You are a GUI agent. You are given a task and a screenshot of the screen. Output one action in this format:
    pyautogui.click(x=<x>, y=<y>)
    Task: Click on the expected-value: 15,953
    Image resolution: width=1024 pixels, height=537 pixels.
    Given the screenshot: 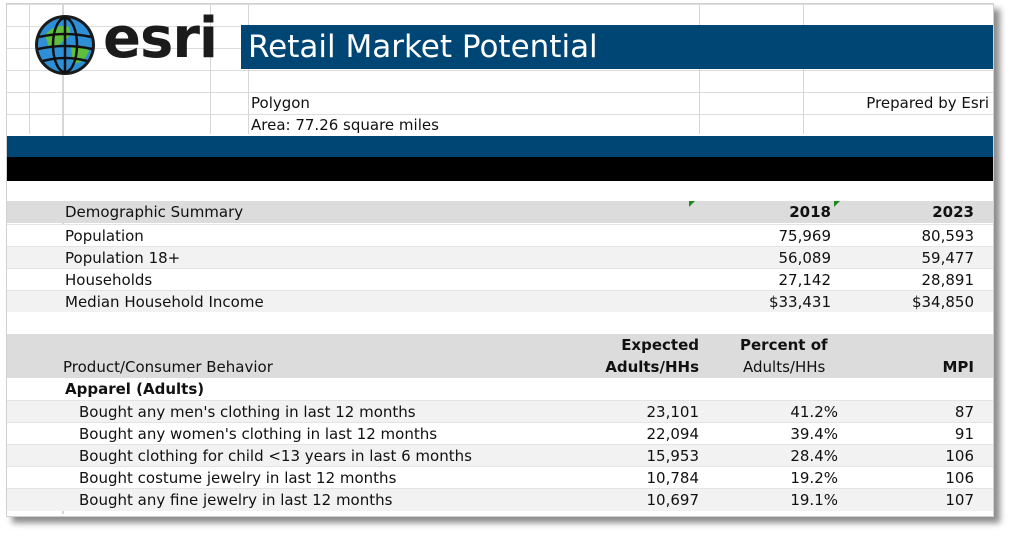 What is the action you would take?
    pyautogui.click(x=673, y=456)
    